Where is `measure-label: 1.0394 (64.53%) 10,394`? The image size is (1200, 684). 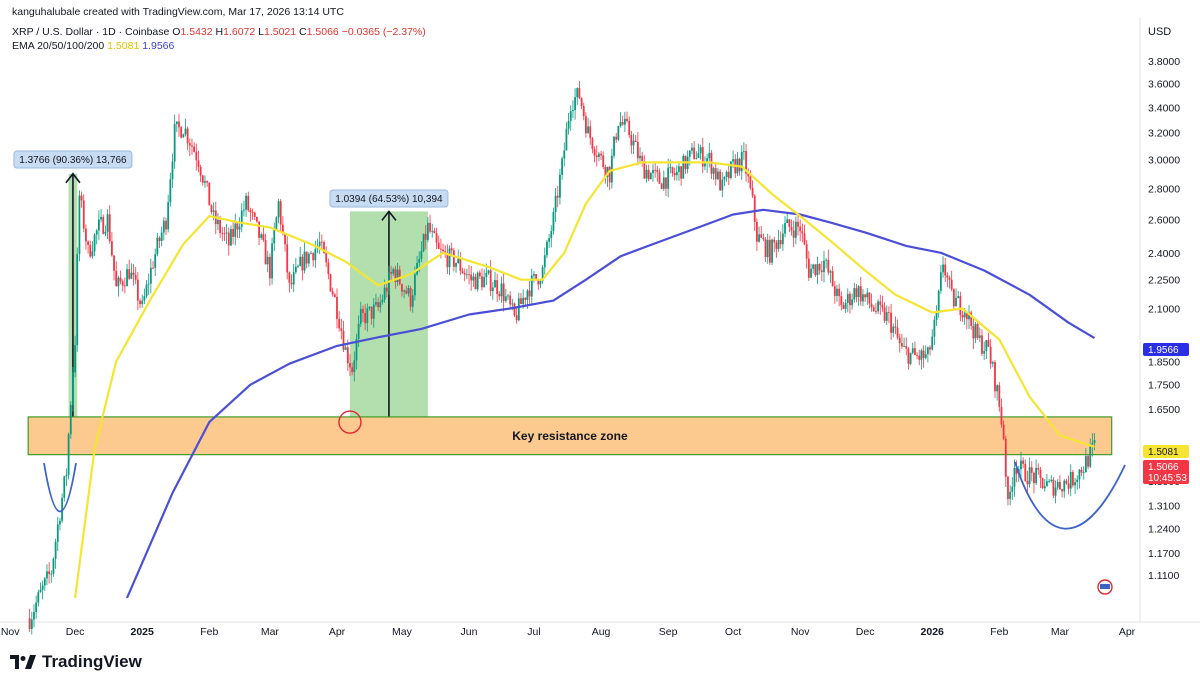 measure-label: 1.0394 (64.53%) 10,394 is located at coordinates (389, 199).